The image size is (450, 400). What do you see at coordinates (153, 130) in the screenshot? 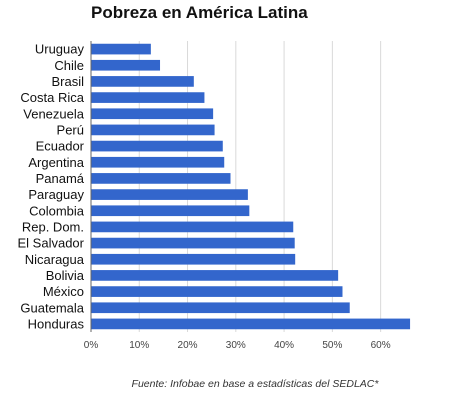
I see `bar-per-` at bounding box center [153, 130].